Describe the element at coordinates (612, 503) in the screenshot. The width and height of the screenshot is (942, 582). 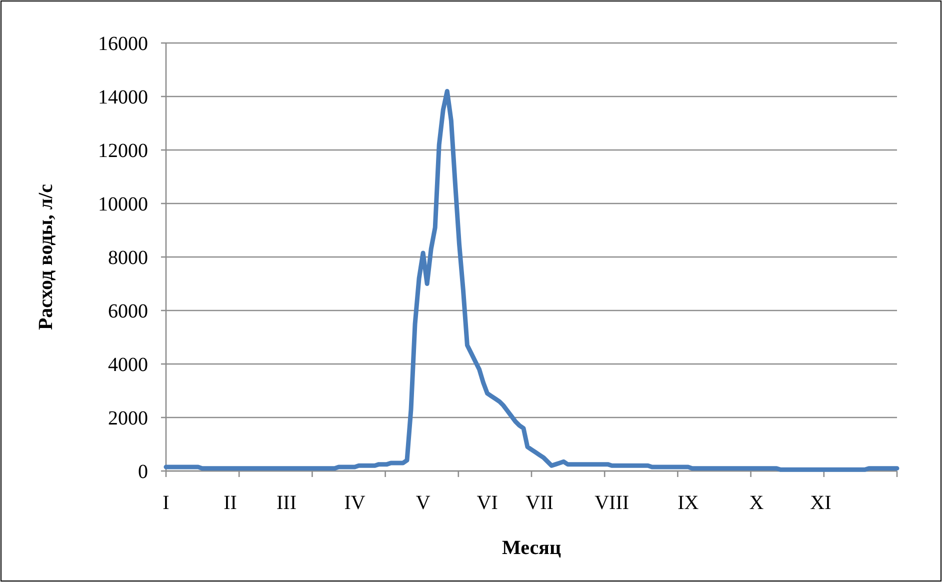
I see `x-tick-label: VIII` at that location.